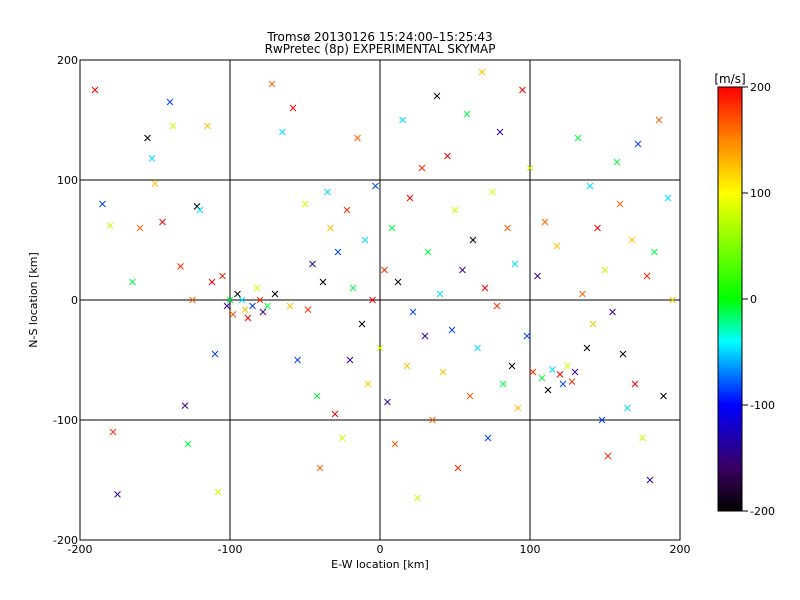 The height and width of the screenshot is (600, 800). Describe the element at coordinates (67, 180) in the screenshot. I see `y-tick-label: 100` at that location.